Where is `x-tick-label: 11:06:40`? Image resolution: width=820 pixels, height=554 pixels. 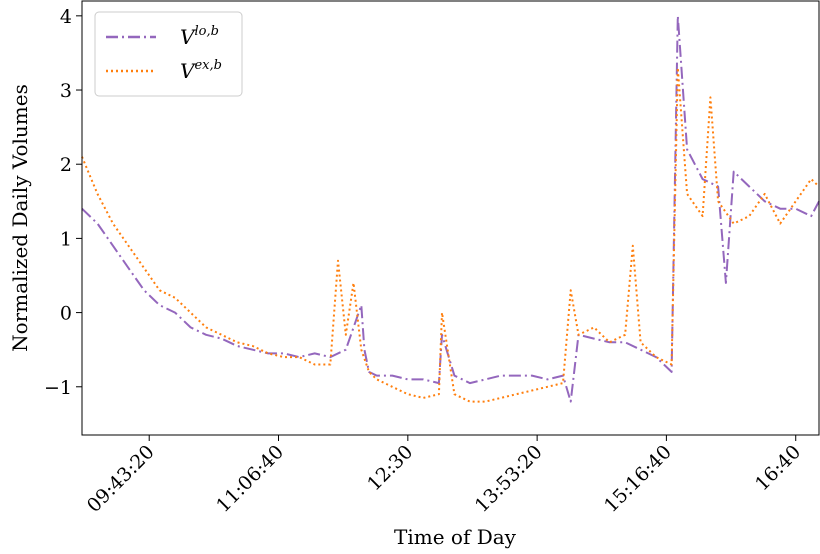 x-tick-label: 11:06:40 is located at coordinates (250, 479).